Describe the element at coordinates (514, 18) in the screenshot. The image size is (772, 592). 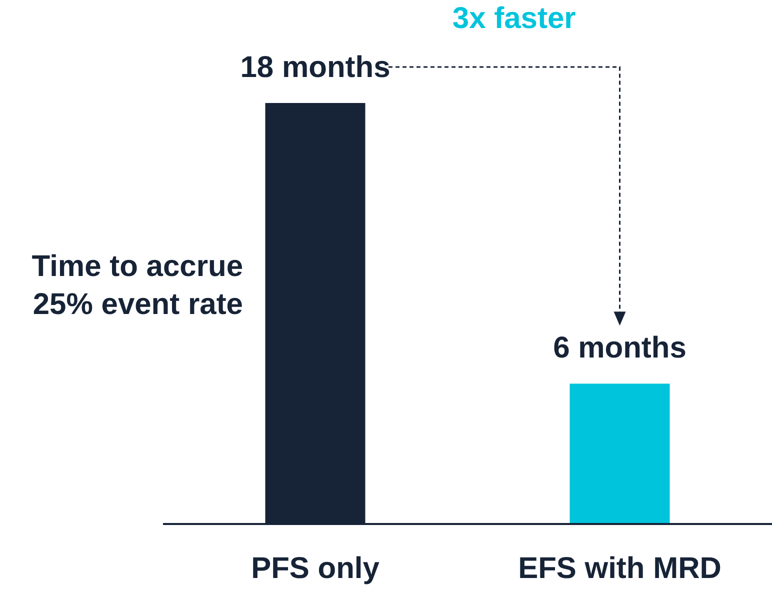
I see `text: 3x faster` at that location.